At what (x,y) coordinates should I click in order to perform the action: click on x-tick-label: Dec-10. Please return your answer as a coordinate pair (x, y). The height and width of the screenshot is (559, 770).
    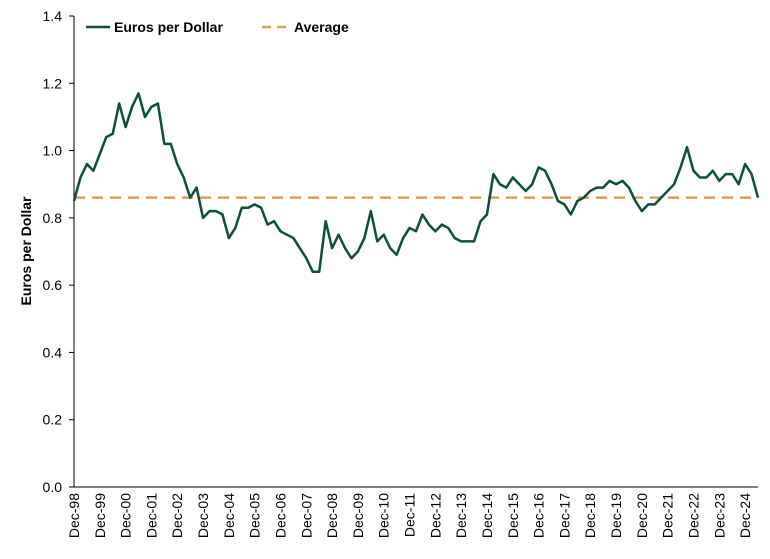
    Looking at the image, I should click on (384, 515).